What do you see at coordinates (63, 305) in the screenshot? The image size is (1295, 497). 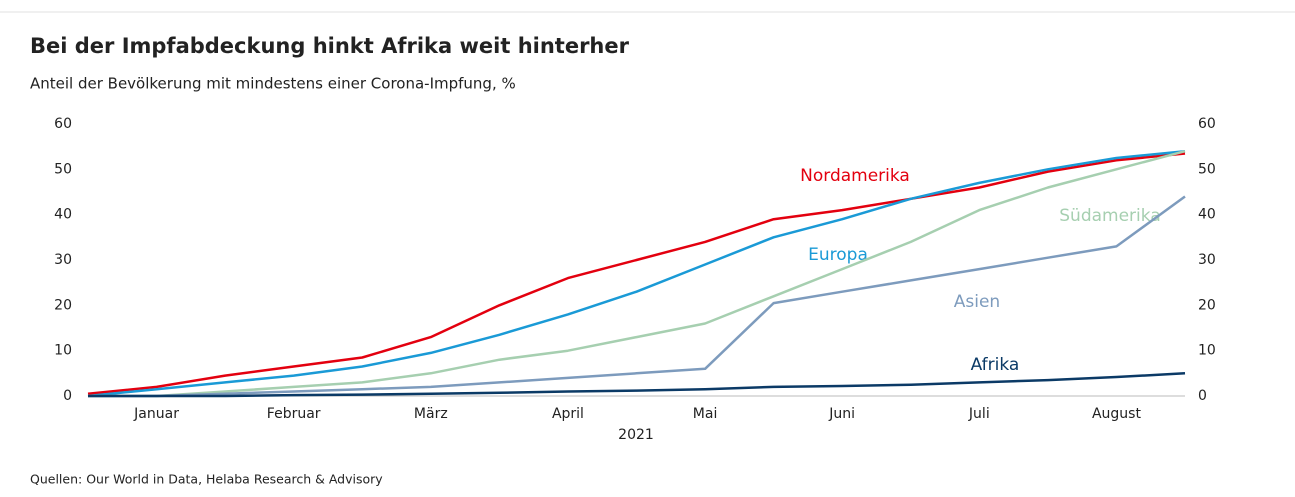 I see `y-tick-label: 20` at bounding box center [63, 305].